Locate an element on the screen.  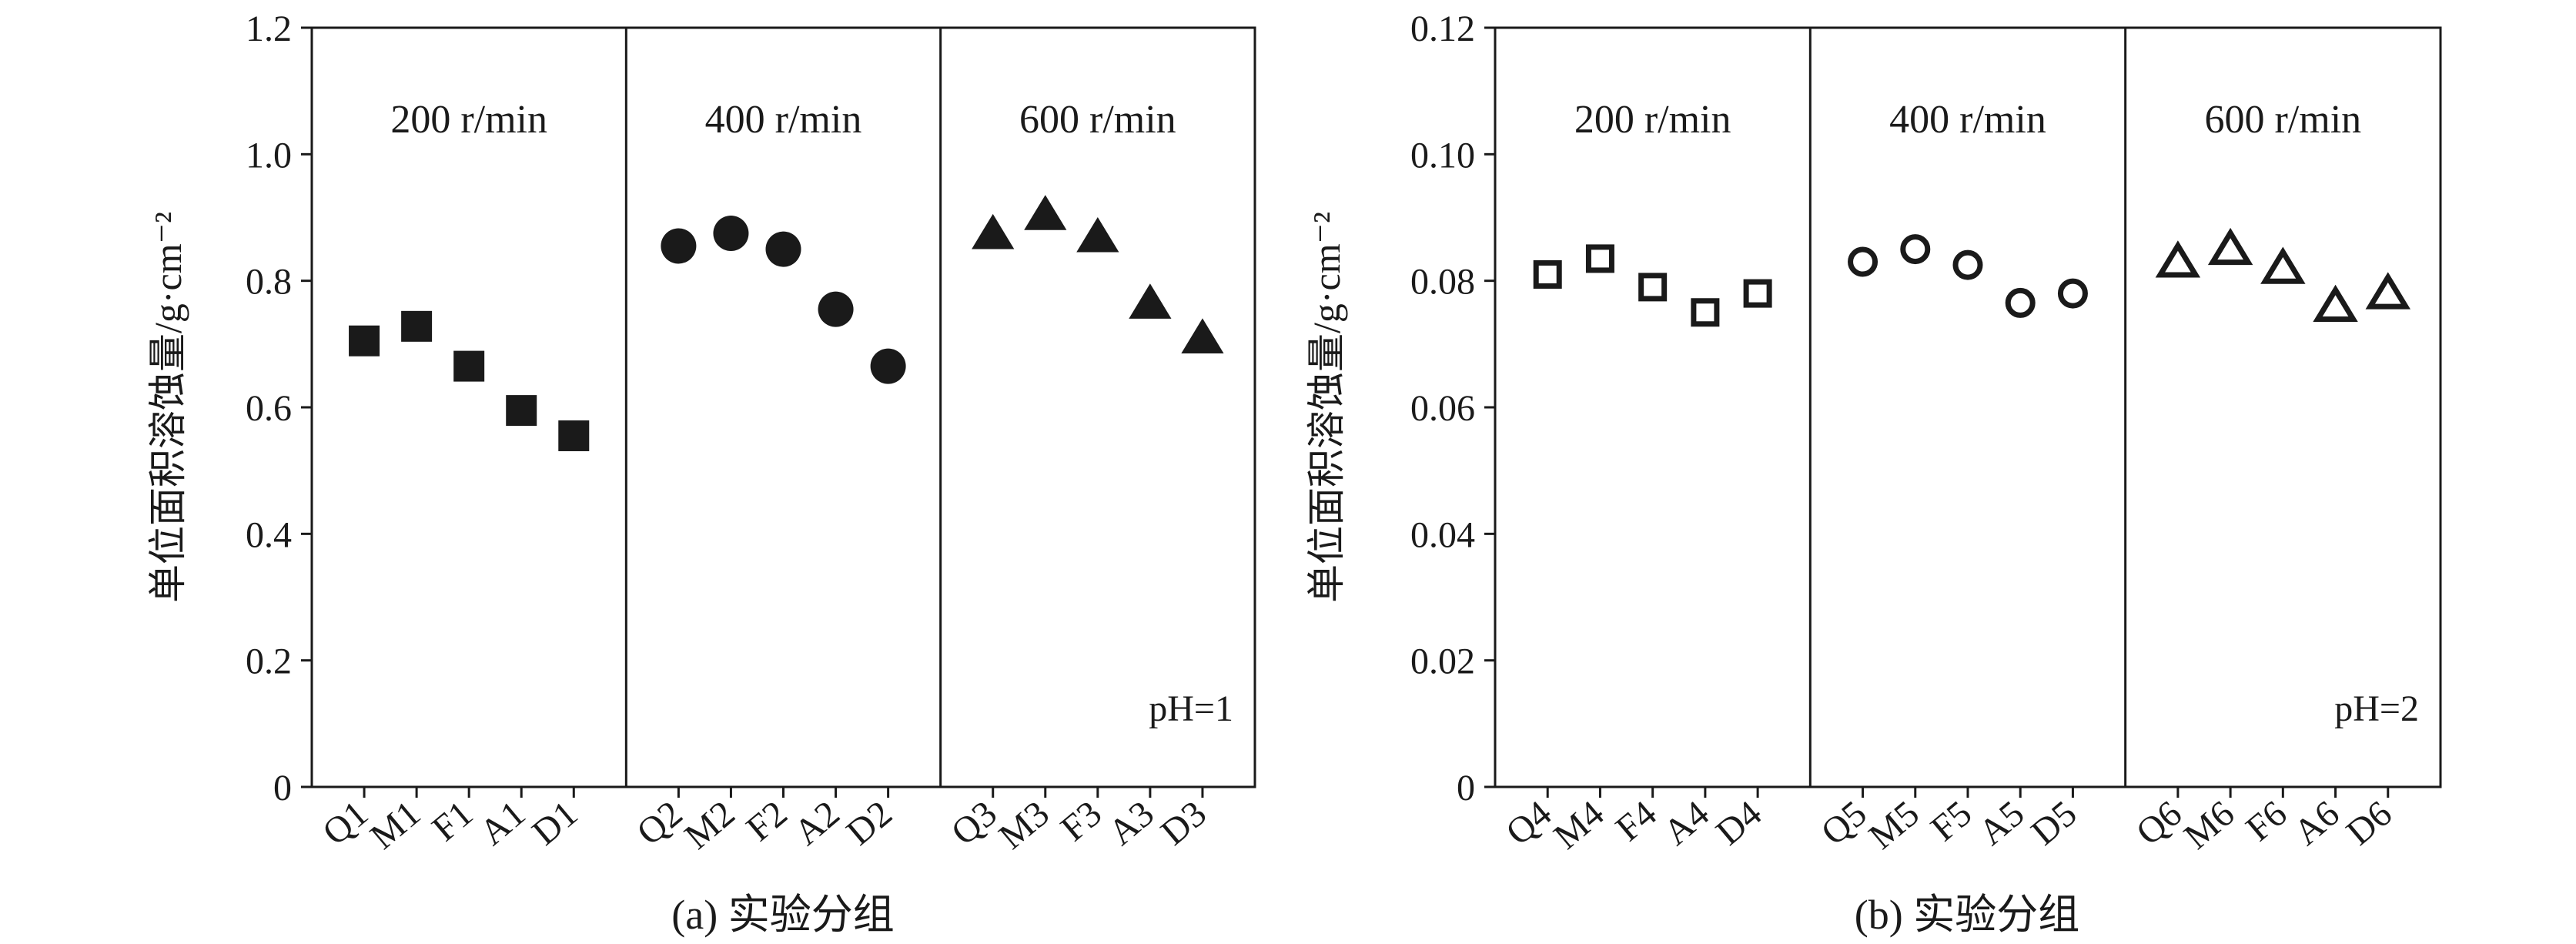
y-tick-label: 0.8 is located at coordinates (269, 282).